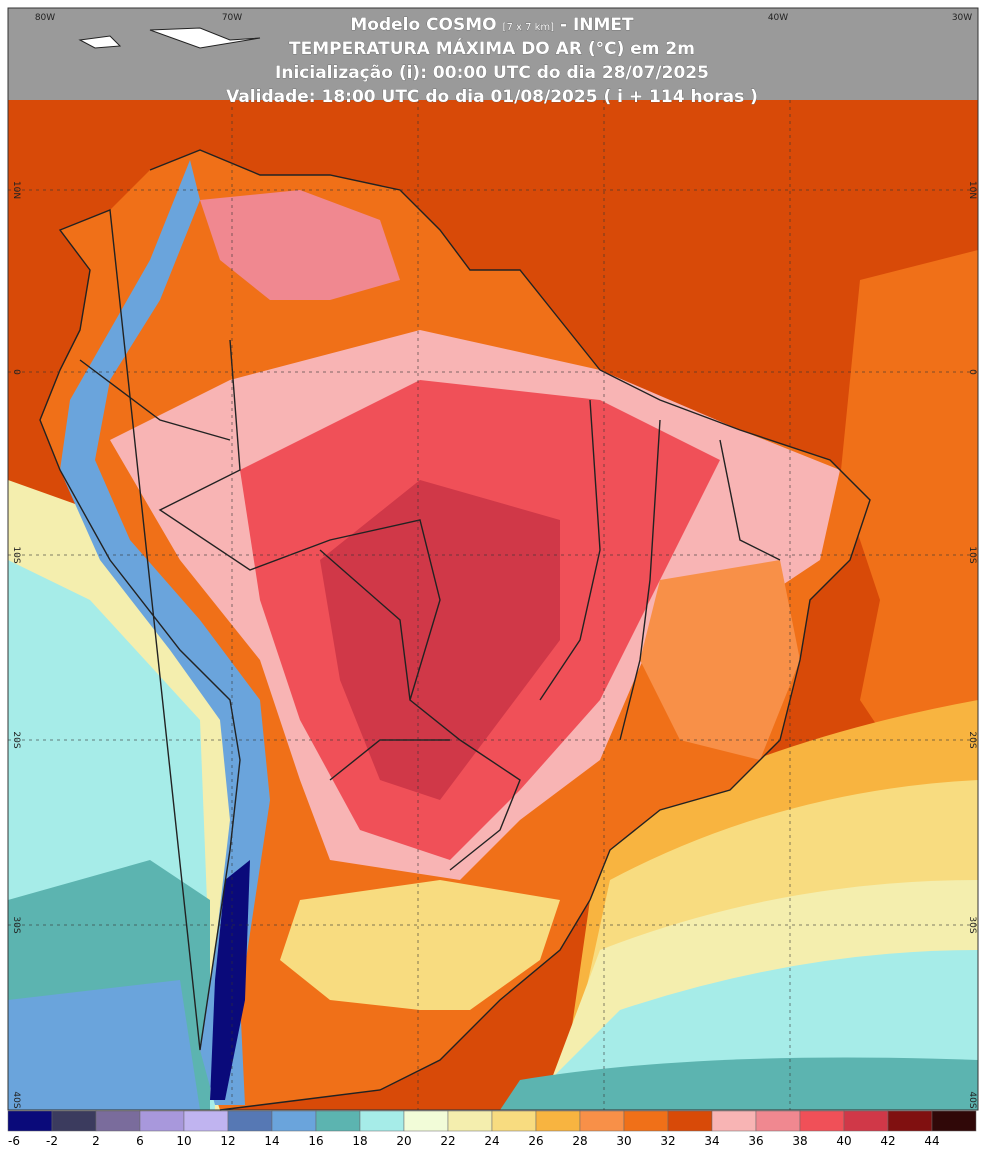  I want to click on colorbar-label: 44, so click(931, 1141).